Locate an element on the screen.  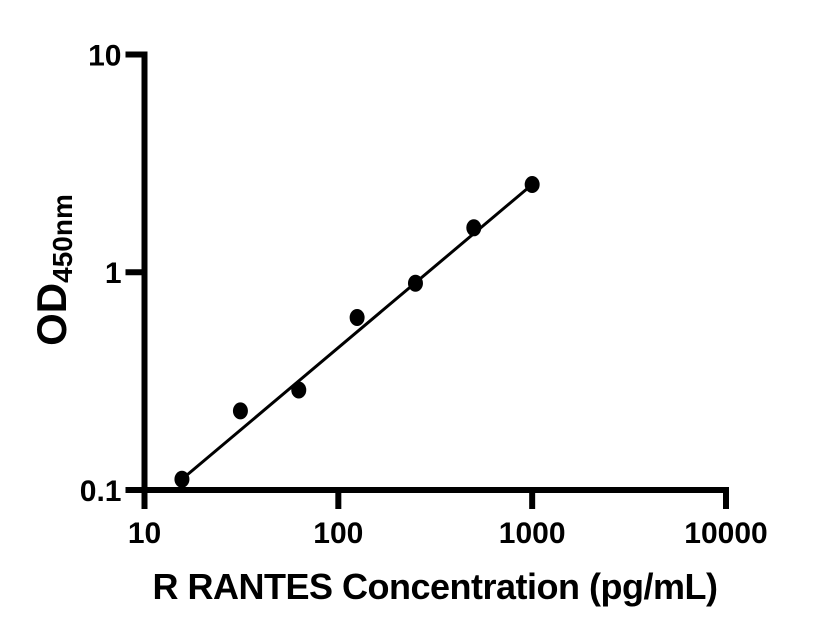
x-axis-title: R RANTES Concentration (pg/mL) is located at coordinates (435, 586).